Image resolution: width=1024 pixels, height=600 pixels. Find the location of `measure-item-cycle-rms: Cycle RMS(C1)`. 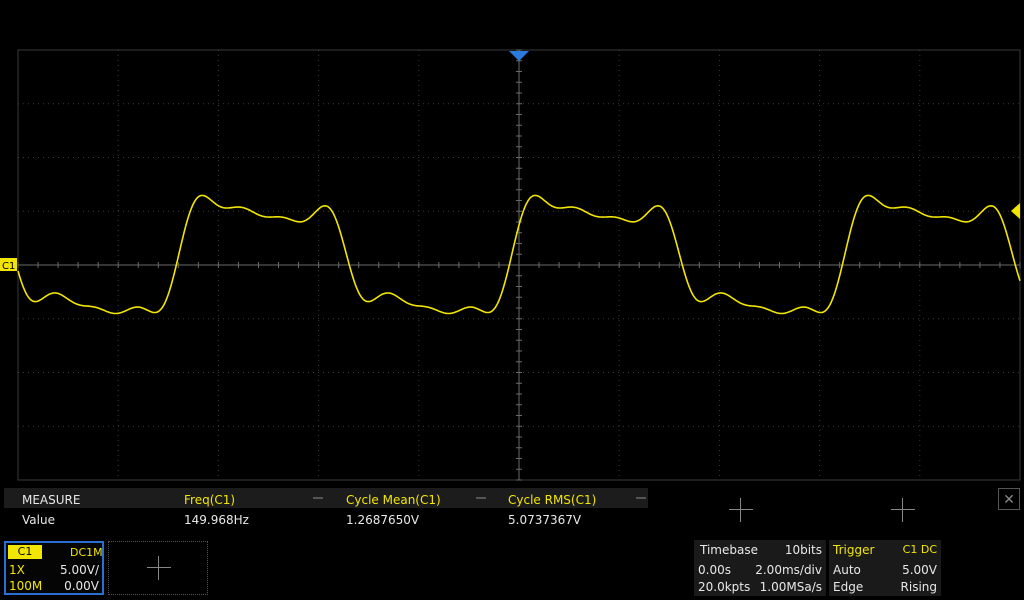

measure-item-cycle-rms: Cycle RMS(C1) is located at coordinates (552, 500).